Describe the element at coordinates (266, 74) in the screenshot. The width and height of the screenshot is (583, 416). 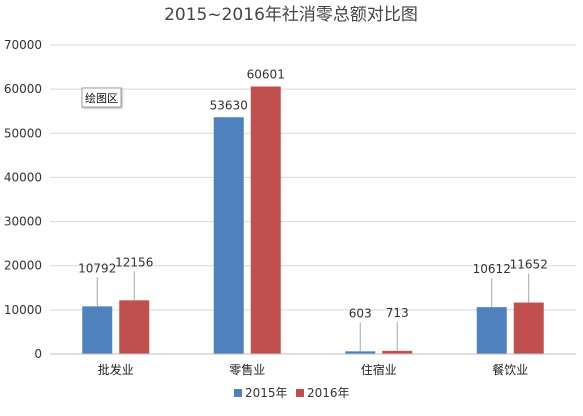
I see `data-label: 60601` at that location.